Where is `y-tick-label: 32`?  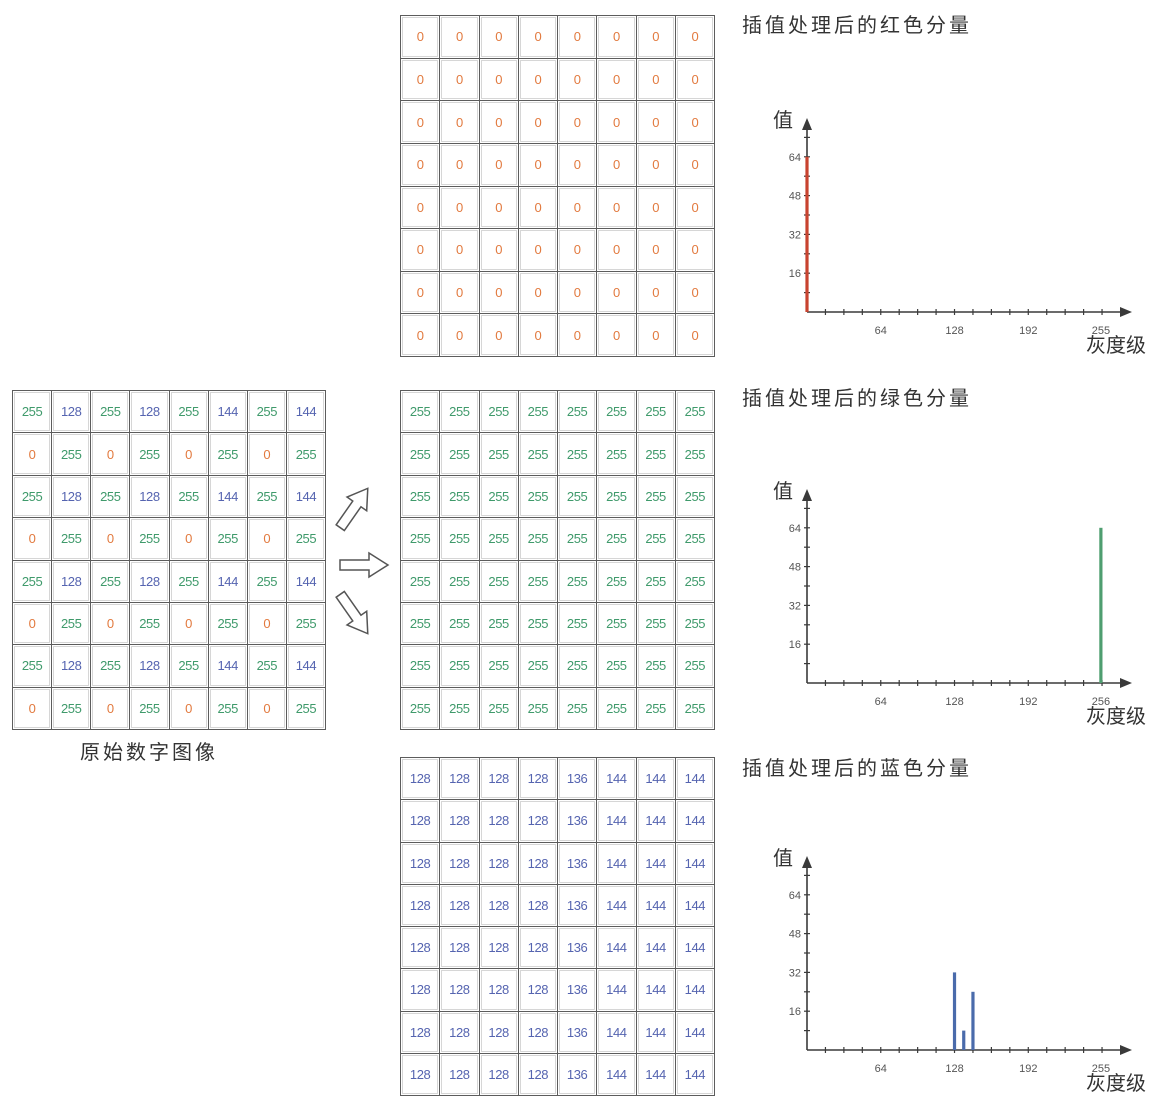
y-tick-label: 32 is located at coordinates (795, 973).